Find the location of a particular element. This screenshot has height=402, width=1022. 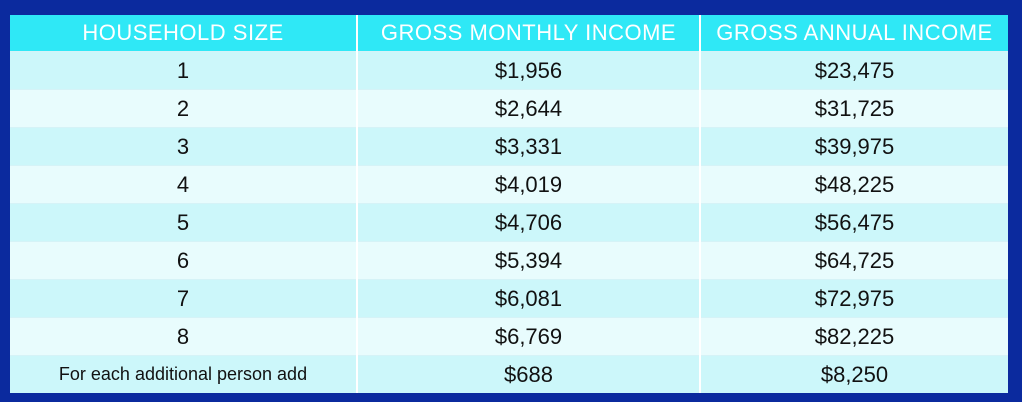

table-row: 2 $2,644 $31,725 is located at coordinates (509, 108).